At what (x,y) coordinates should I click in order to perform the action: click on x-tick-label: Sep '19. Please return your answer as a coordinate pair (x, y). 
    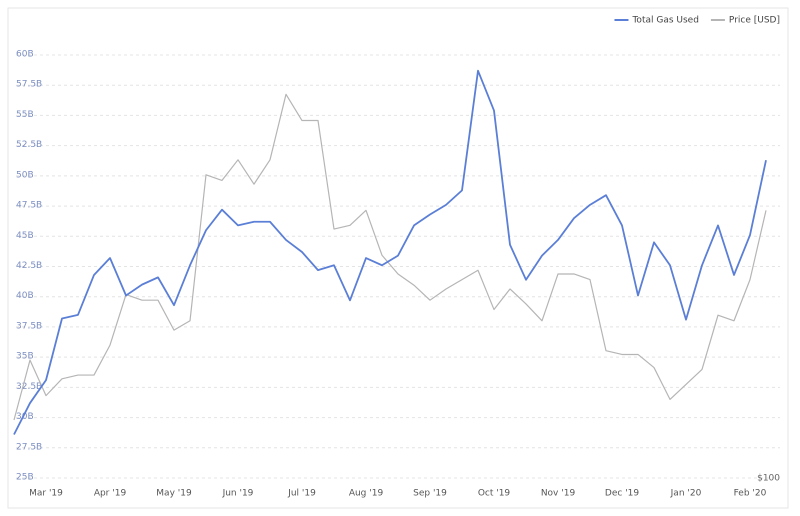
    Looking at the image, I should click on (430, 494).